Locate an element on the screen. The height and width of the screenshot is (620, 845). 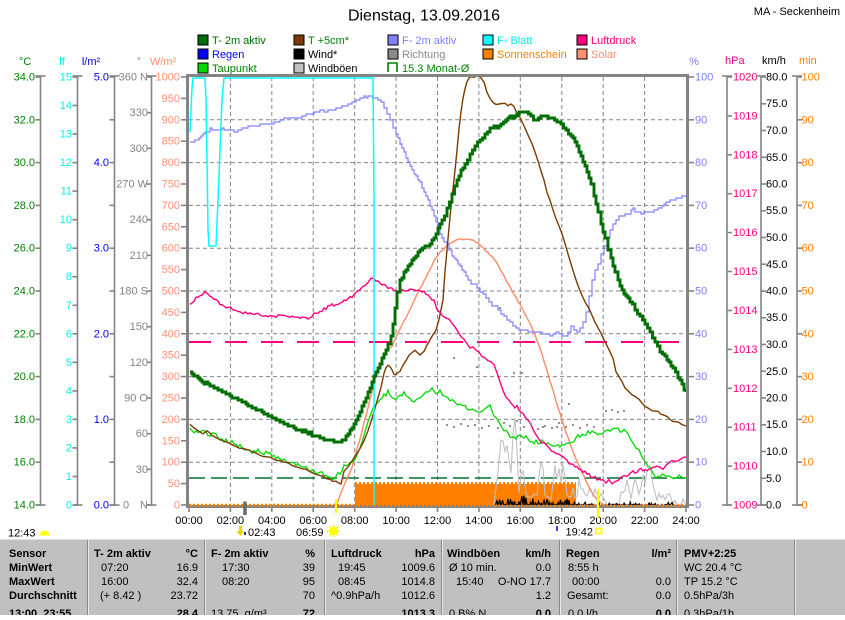
svg-text: hPa is located at coordinates (425, 554).